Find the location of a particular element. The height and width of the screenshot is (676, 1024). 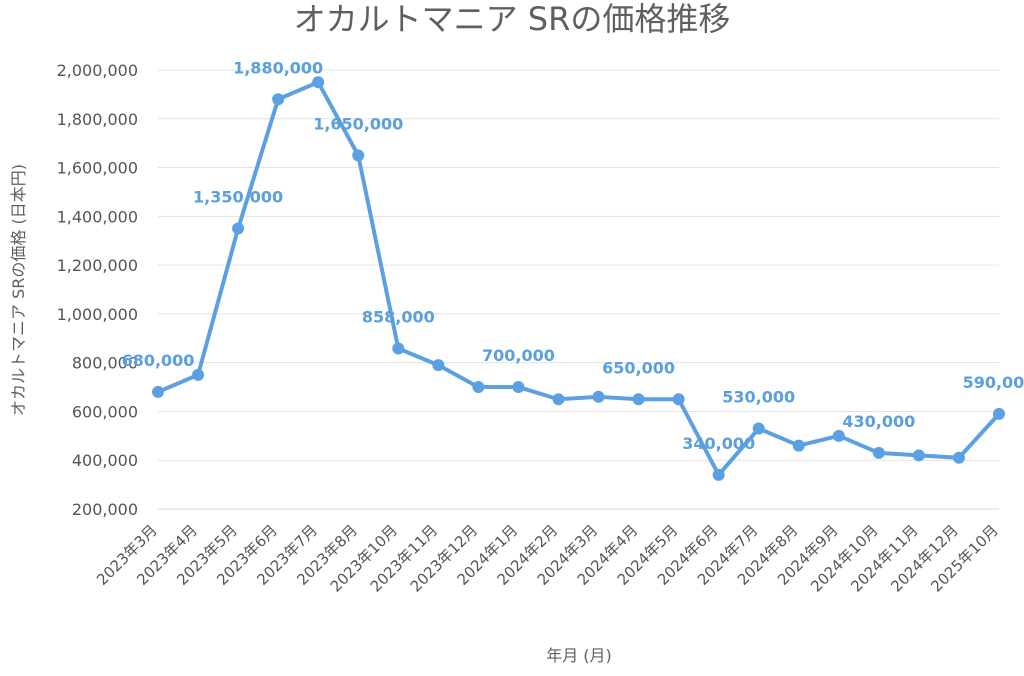

y-tick-label: 1,200,000 is located at coordinates (97, 265).